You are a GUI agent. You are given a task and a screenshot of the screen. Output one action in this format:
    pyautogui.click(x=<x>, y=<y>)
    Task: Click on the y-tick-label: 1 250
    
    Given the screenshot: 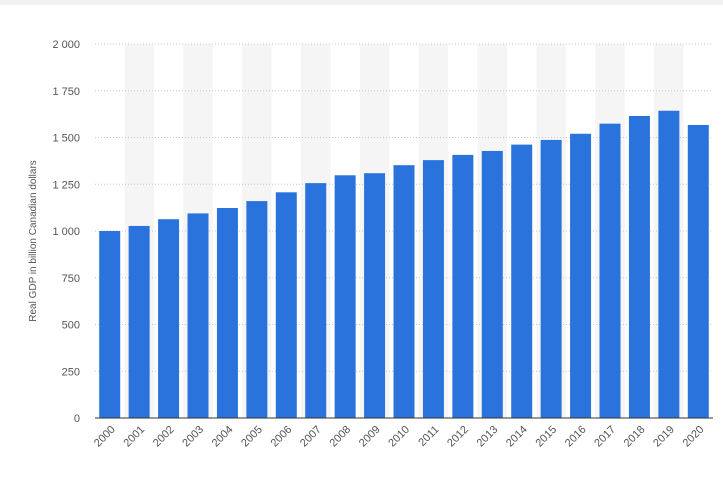 What is the action you would take?
    pyautogui.click(x=66, y=185)
    